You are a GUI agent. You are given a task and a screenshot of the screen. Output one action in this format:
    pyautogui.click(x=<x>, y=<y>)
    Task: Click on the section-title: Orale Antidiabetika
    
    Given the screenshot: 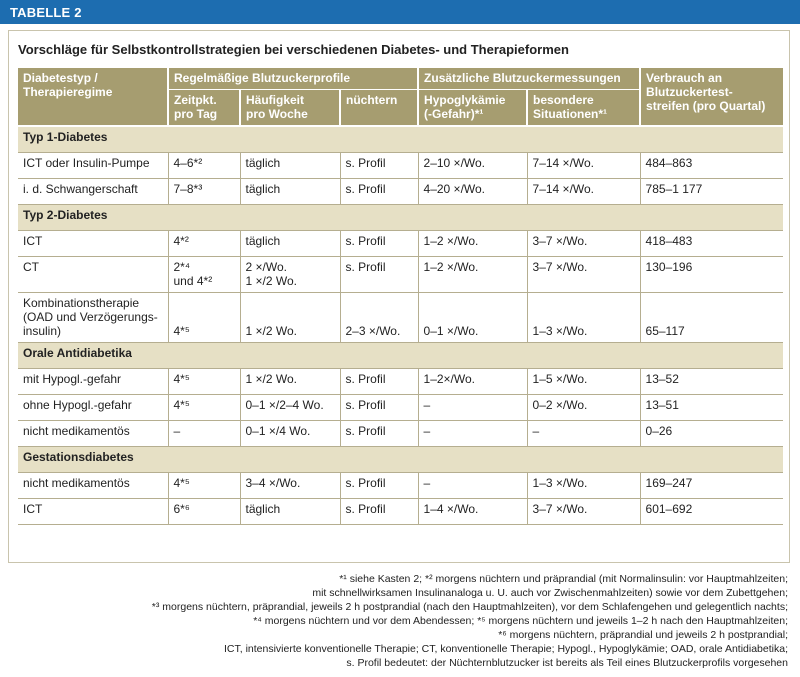 What is the action you would take?
    pyautogui.click(x=77, y=353)
    